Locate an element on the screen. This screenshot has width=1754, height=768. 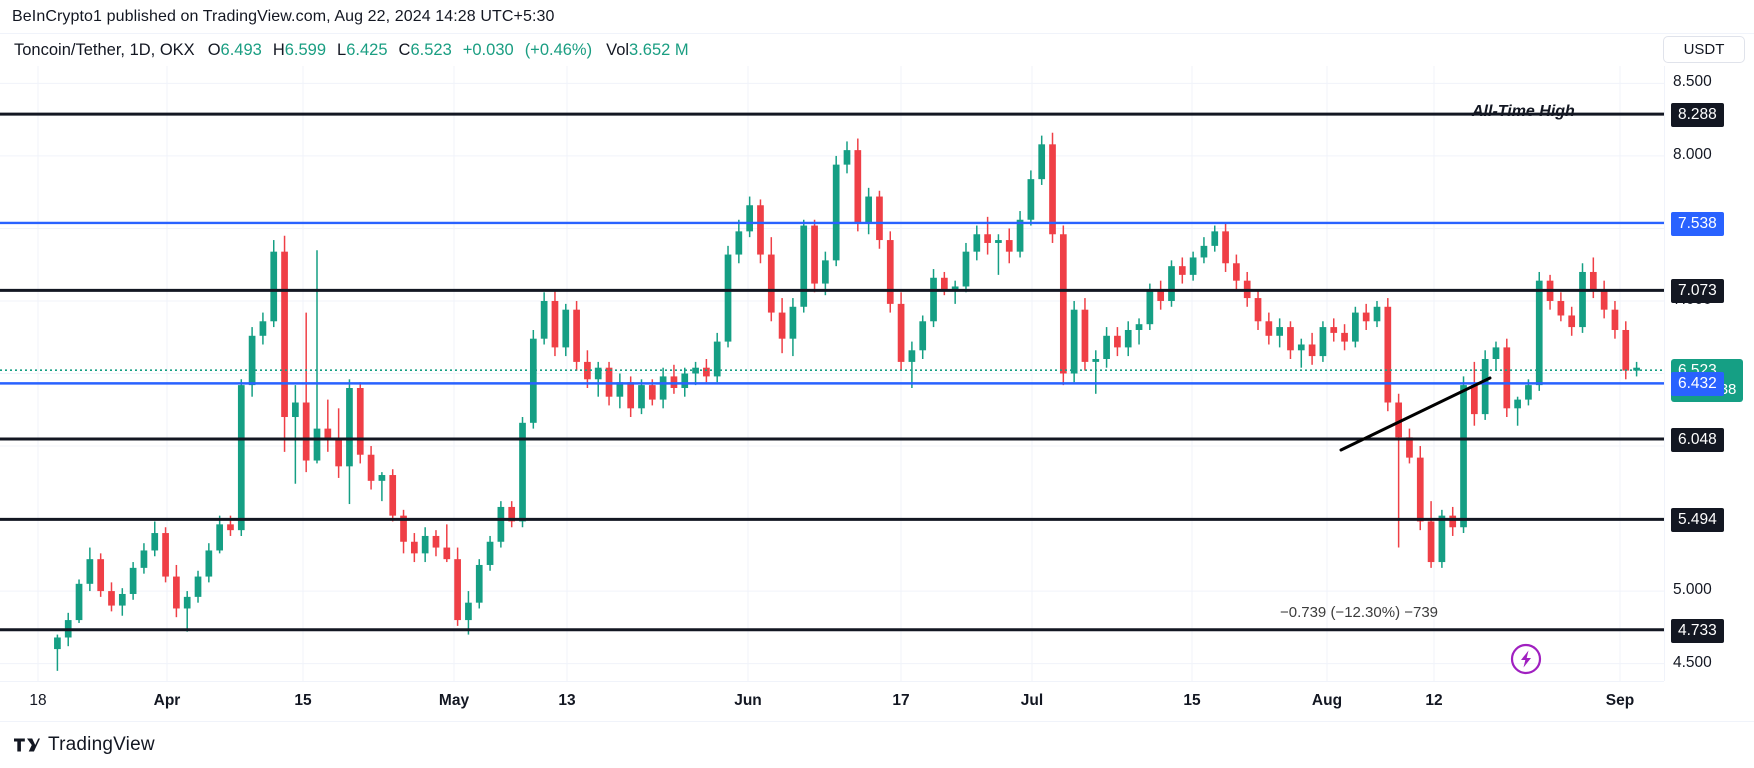
time-tick: Jul is located at coordinates (1032, 700).